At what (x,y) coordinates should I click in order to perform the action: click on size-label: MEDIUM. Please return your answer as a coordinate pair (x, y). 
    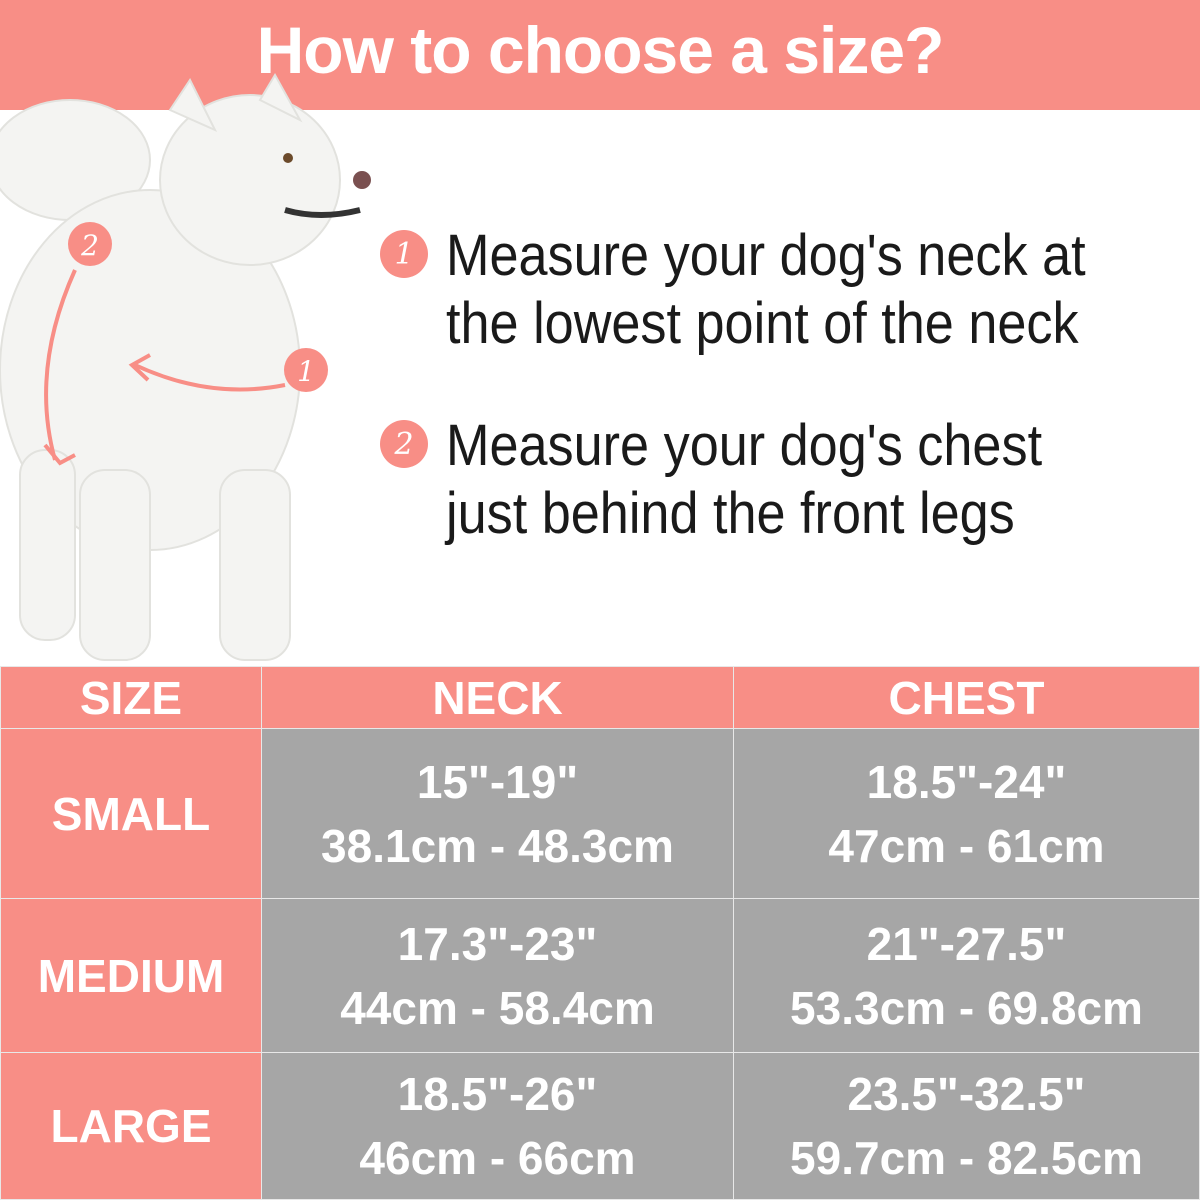
    Looking at the image, I should click on (131, 975).